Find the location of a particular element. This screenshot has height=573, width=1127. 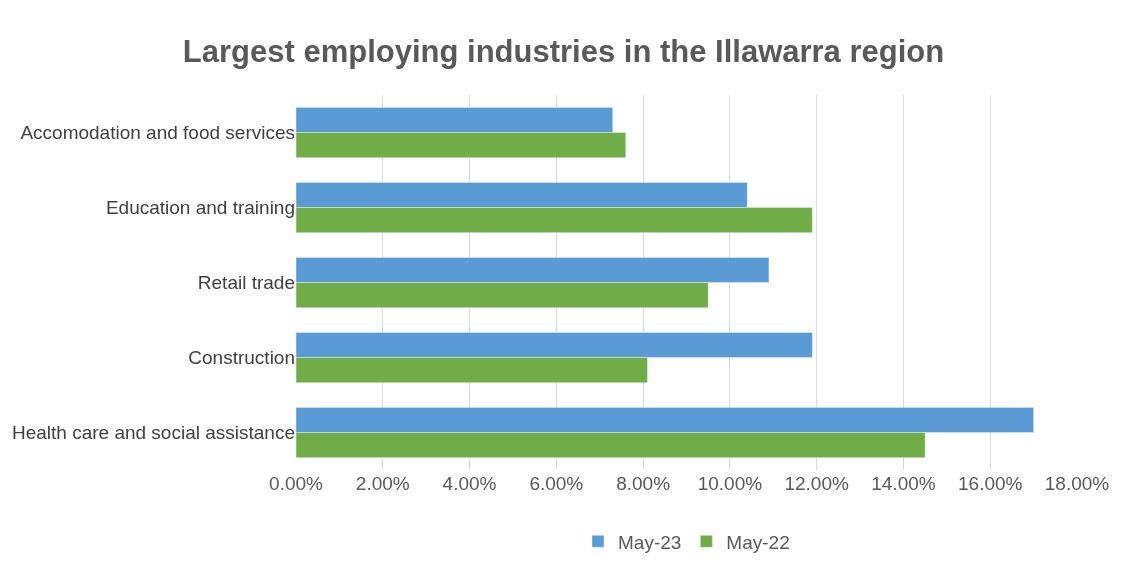

y-tick-label: Construction is located at coordinates (241, 358).